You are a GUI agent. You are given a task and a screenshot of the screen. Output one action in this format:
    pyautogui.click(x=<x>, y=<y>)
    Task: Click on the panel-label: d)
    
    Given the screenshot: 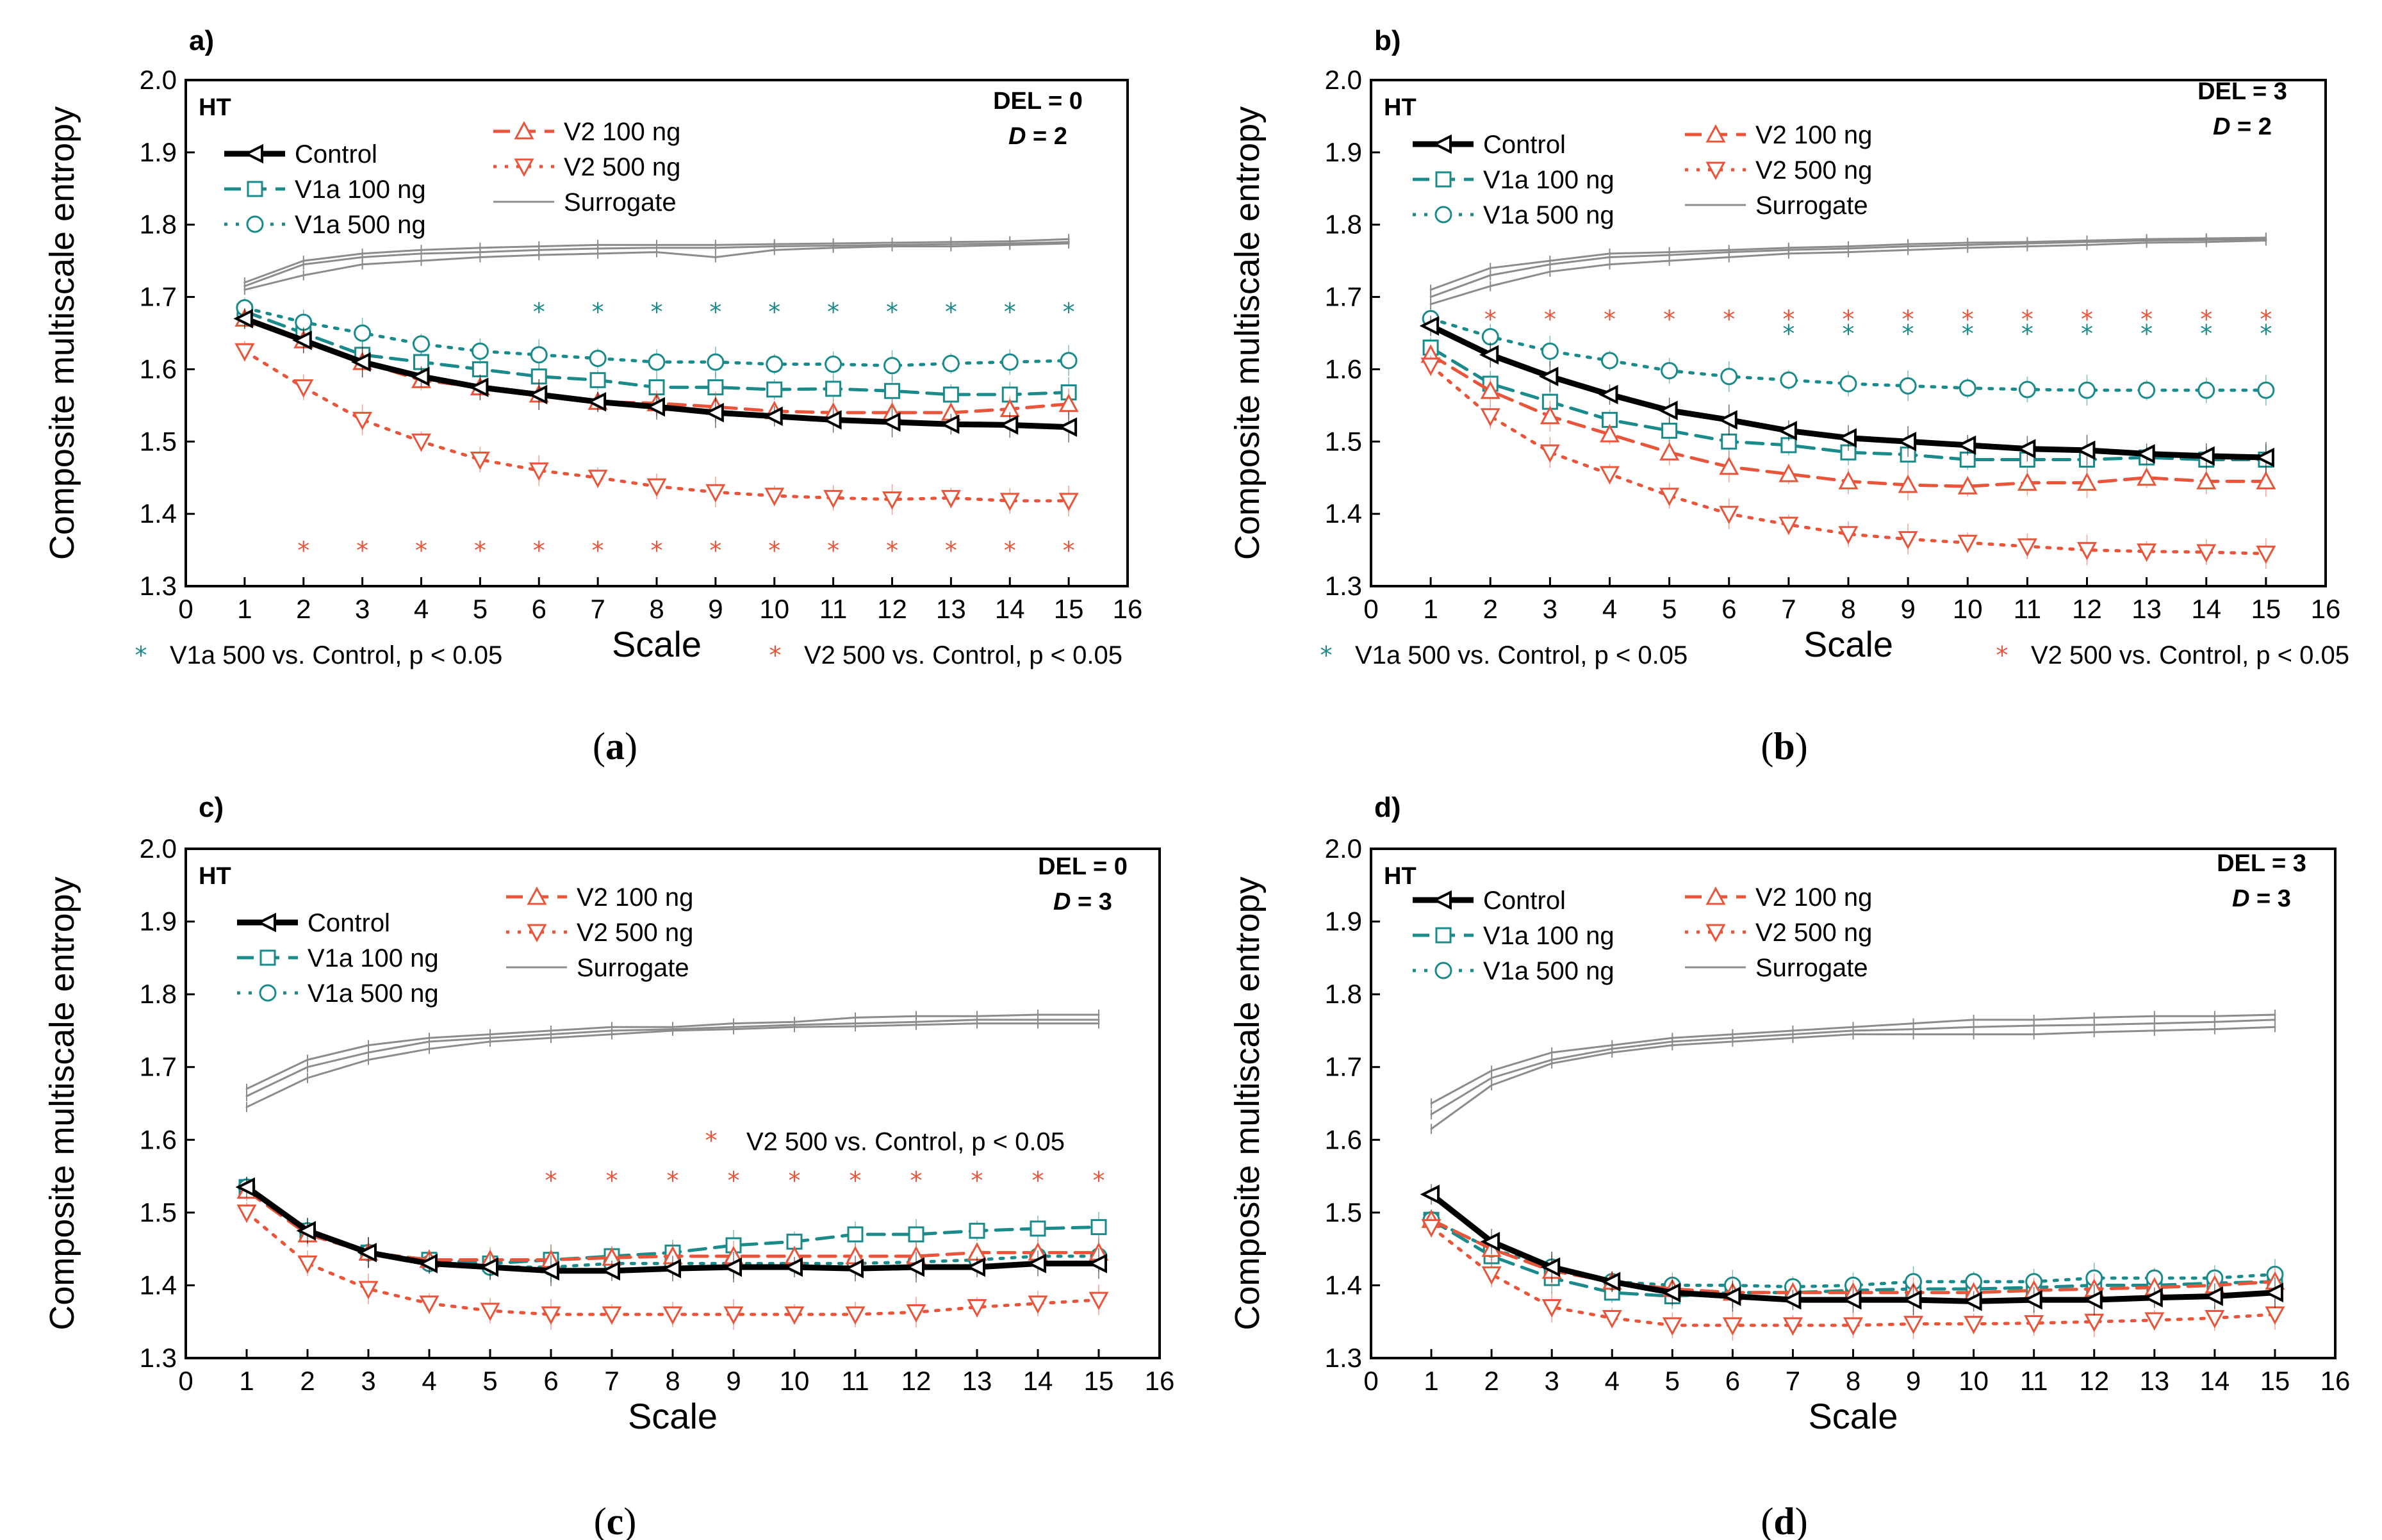 What is the action you would take?
    pyautogui.click(x=1388, y=807)
    